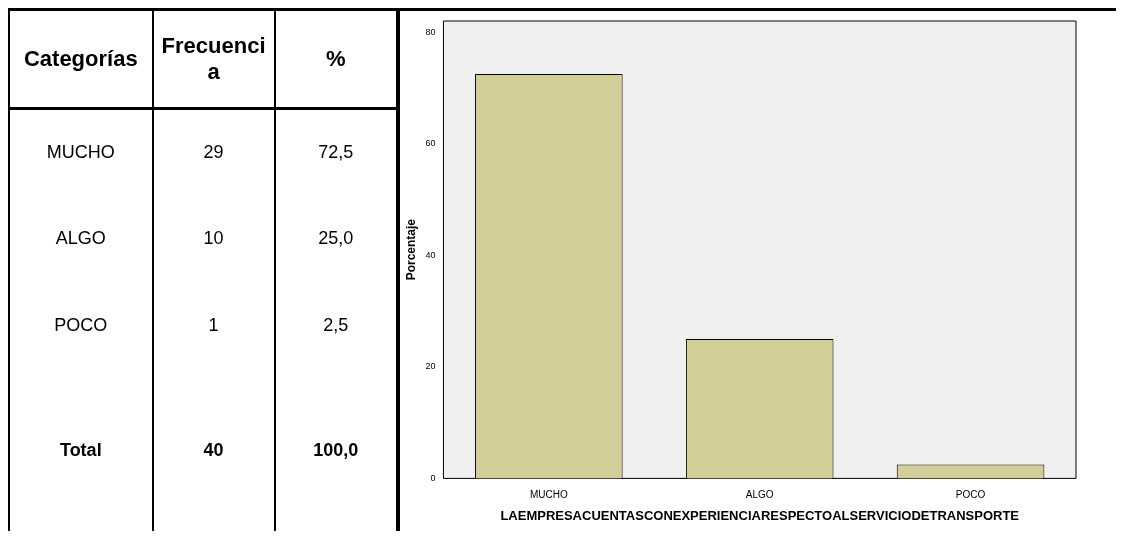  I want to click on data-label: 2,5, so click(335, 326).